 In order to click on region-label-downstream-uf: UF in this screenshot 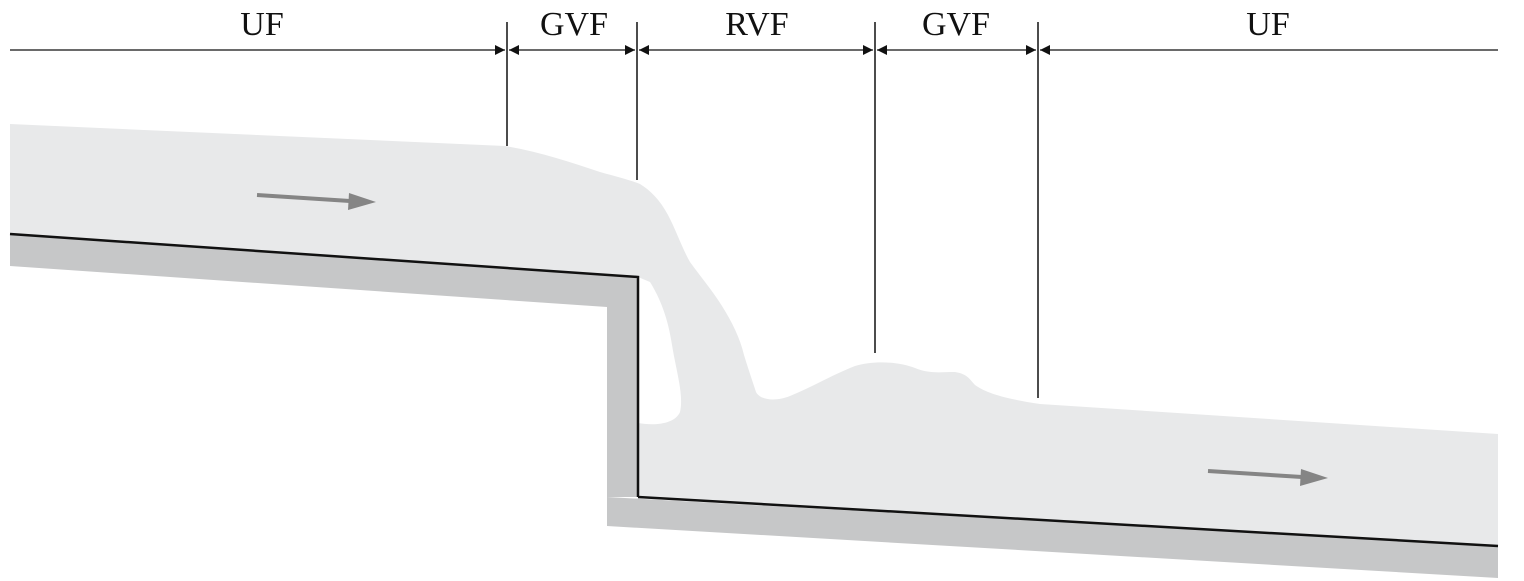, I will do `click(1267, 24)`.